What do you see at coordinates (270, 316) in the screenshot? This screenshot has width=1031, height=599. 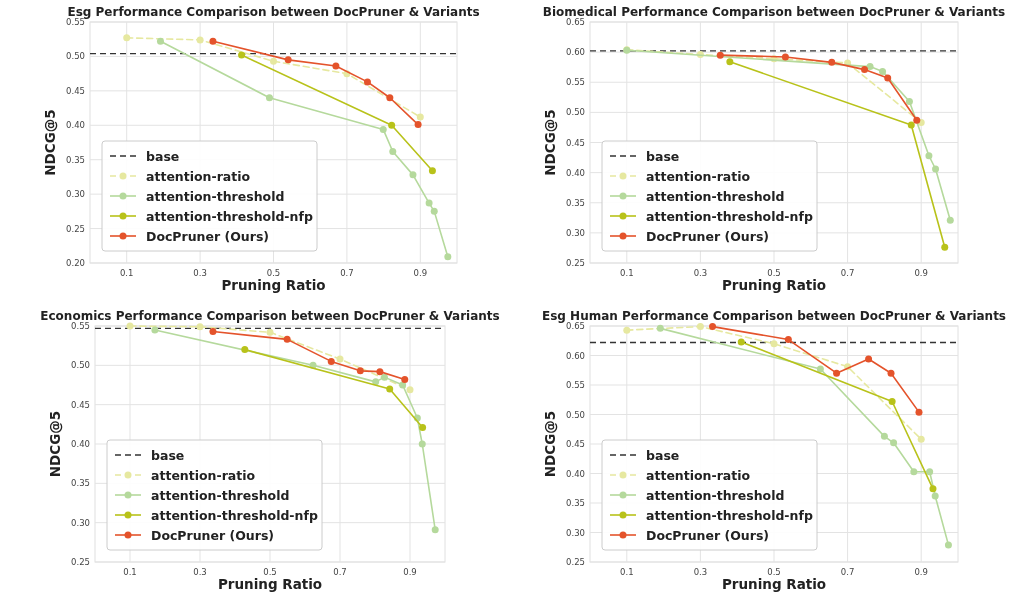 I see `chart-title: Economics Performance Comparison between DocPruner & Variants` at bounding box center [270, 316].